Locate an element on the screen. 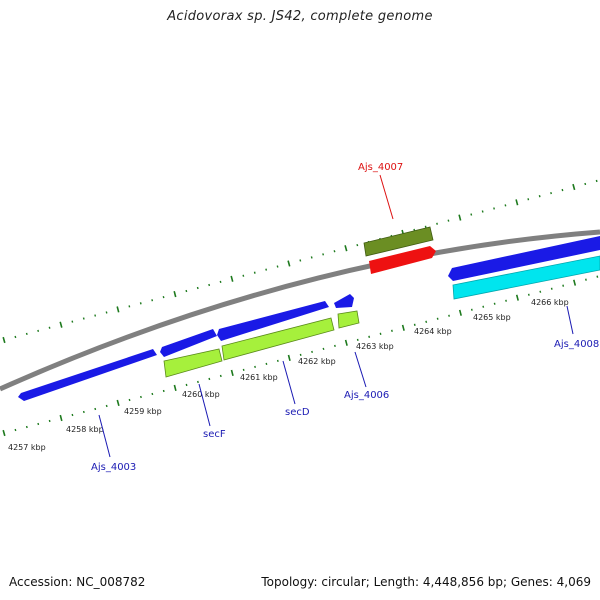 This screenshot has height=600, width=600. gene-ajs-4006-blue is located at coordinates (344, 301).